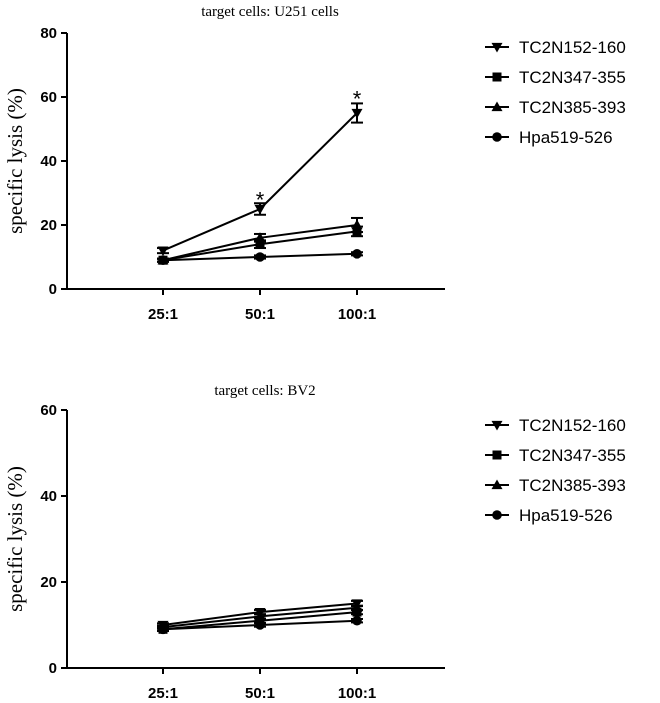 The height and width of the screenshot is (703, 660). Describe the element at coordinates (264, 391) in the screenshot. I see `chart-title: target cells: BV2` at that location.